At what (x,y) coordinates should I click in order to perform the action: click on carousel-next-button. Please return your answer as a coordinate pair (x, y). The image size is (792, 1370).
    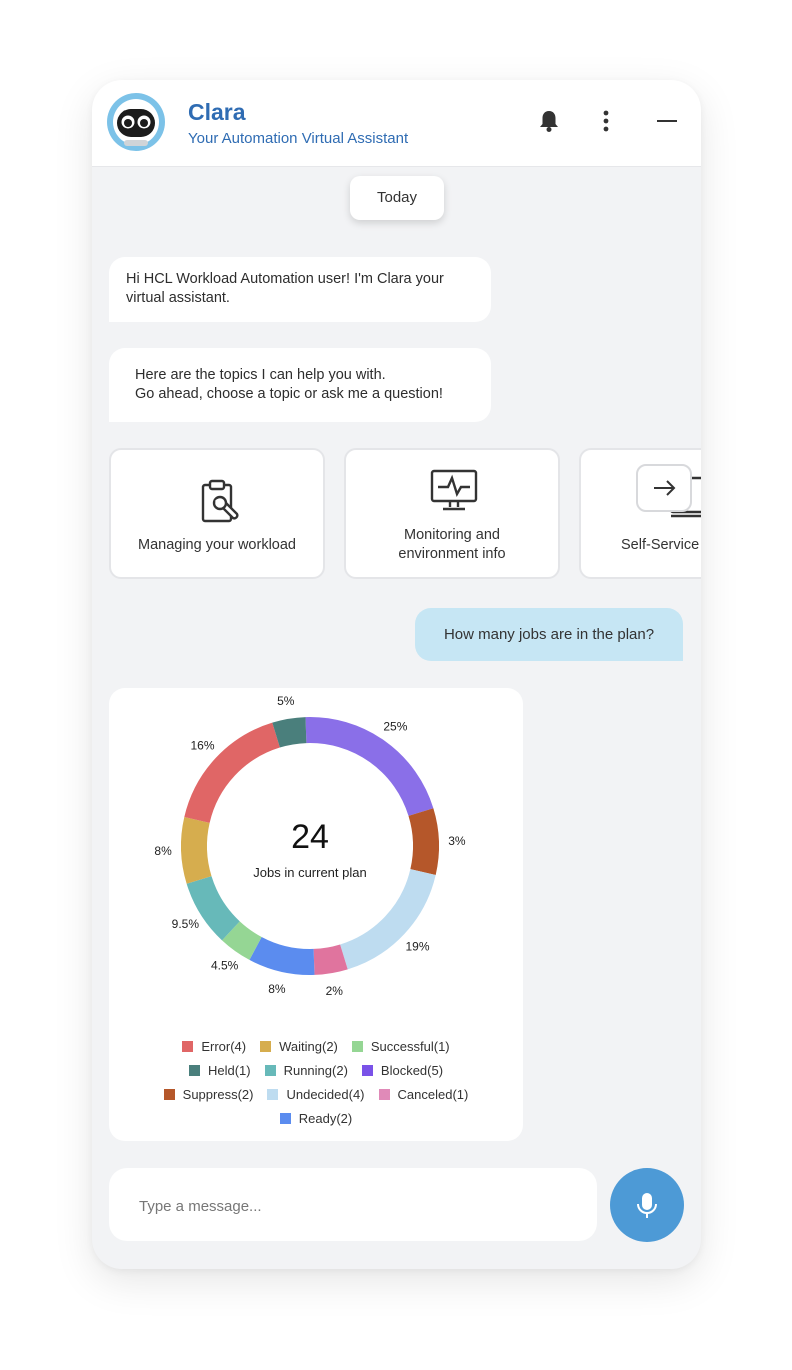
    Looking at the image, I should click on (664, 488).